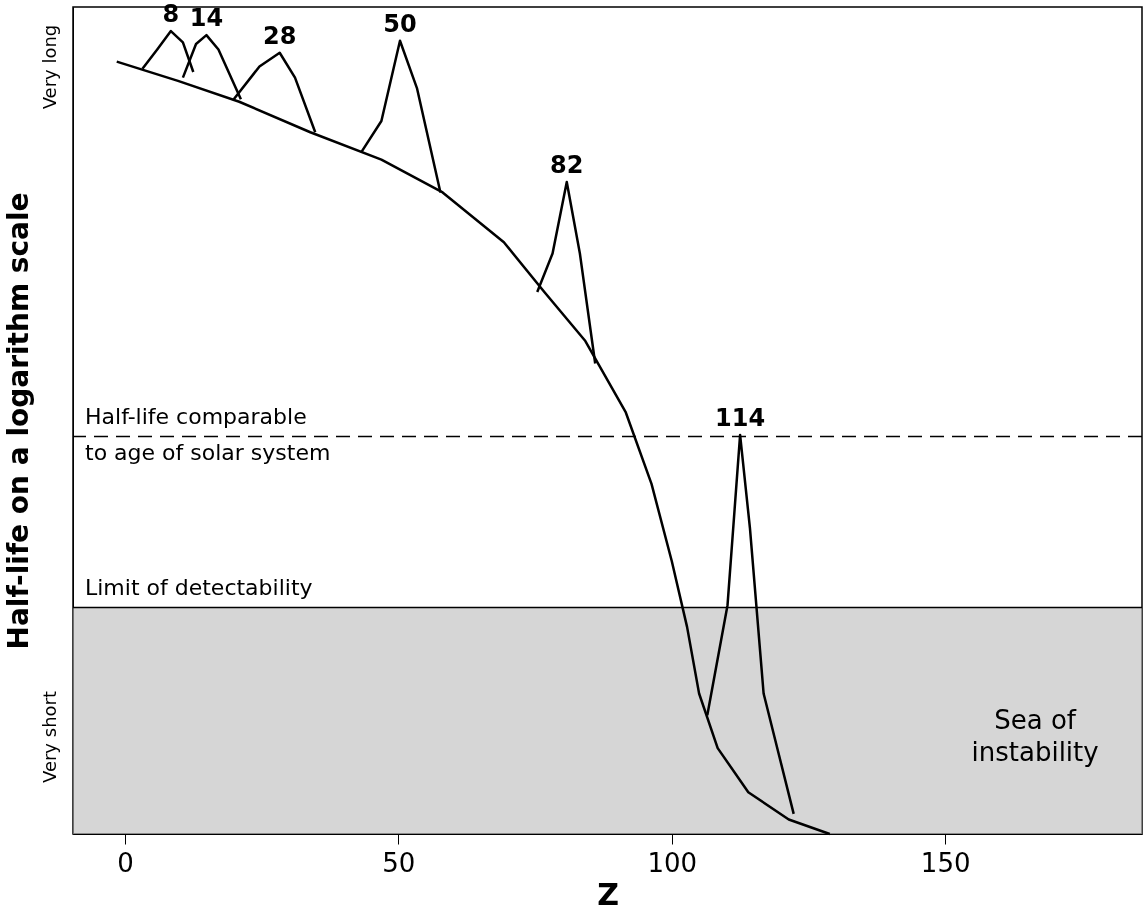 This screenshot has width=1148, height=915. I want to click on ref-line-label: Half-life comparable to age of solar system, so click(208, 434).